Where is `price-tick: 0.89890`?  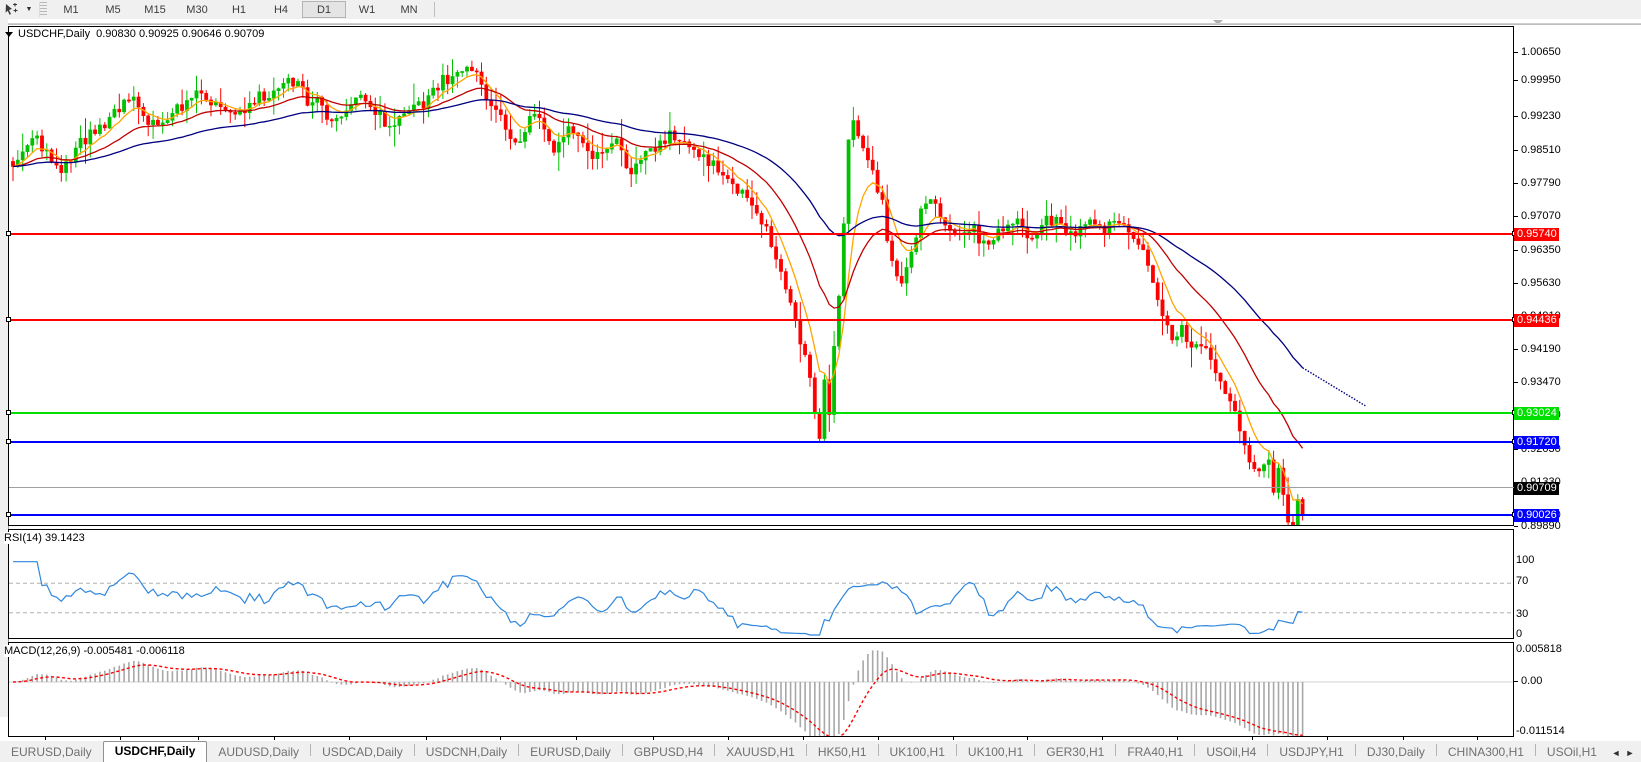 price-tick: 0.89890 is located at coordinates (1537, 526).